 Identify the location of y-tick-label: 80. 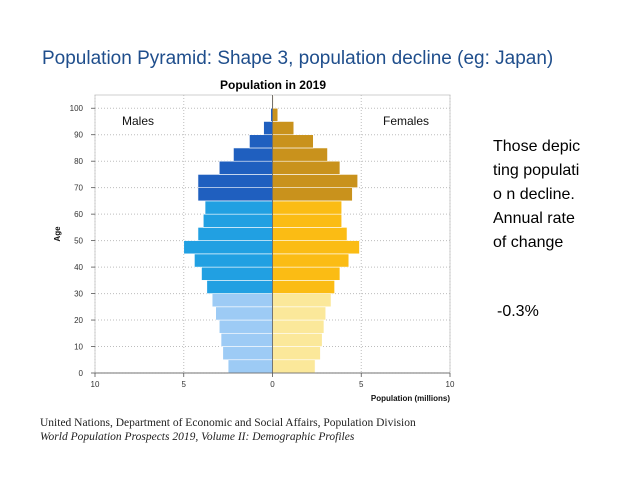
(78, 161).